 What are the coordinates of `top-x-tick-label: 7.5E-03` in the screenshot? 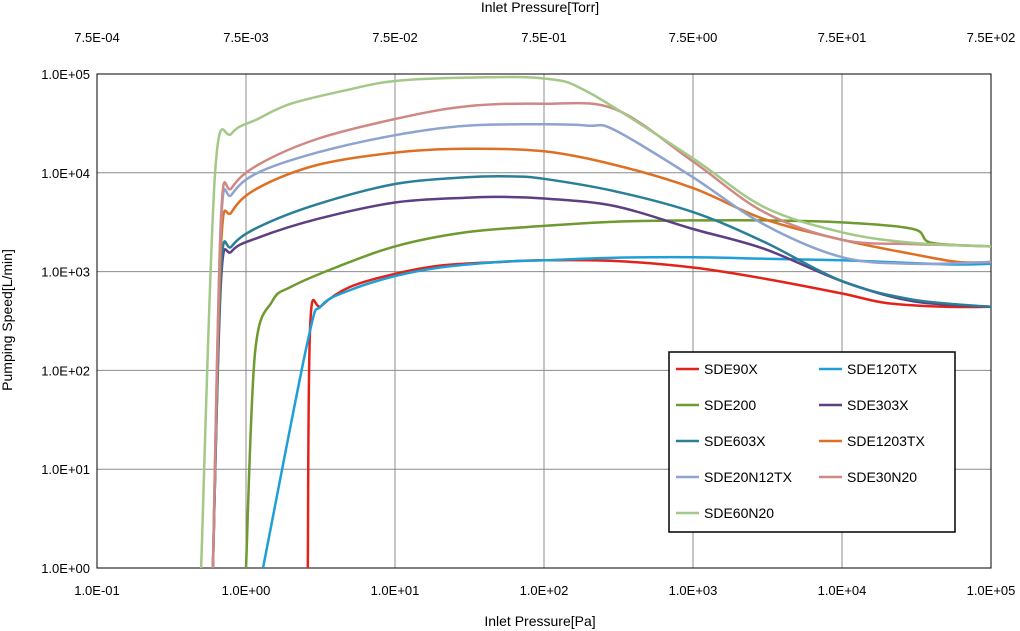 It's located at (246, 37).